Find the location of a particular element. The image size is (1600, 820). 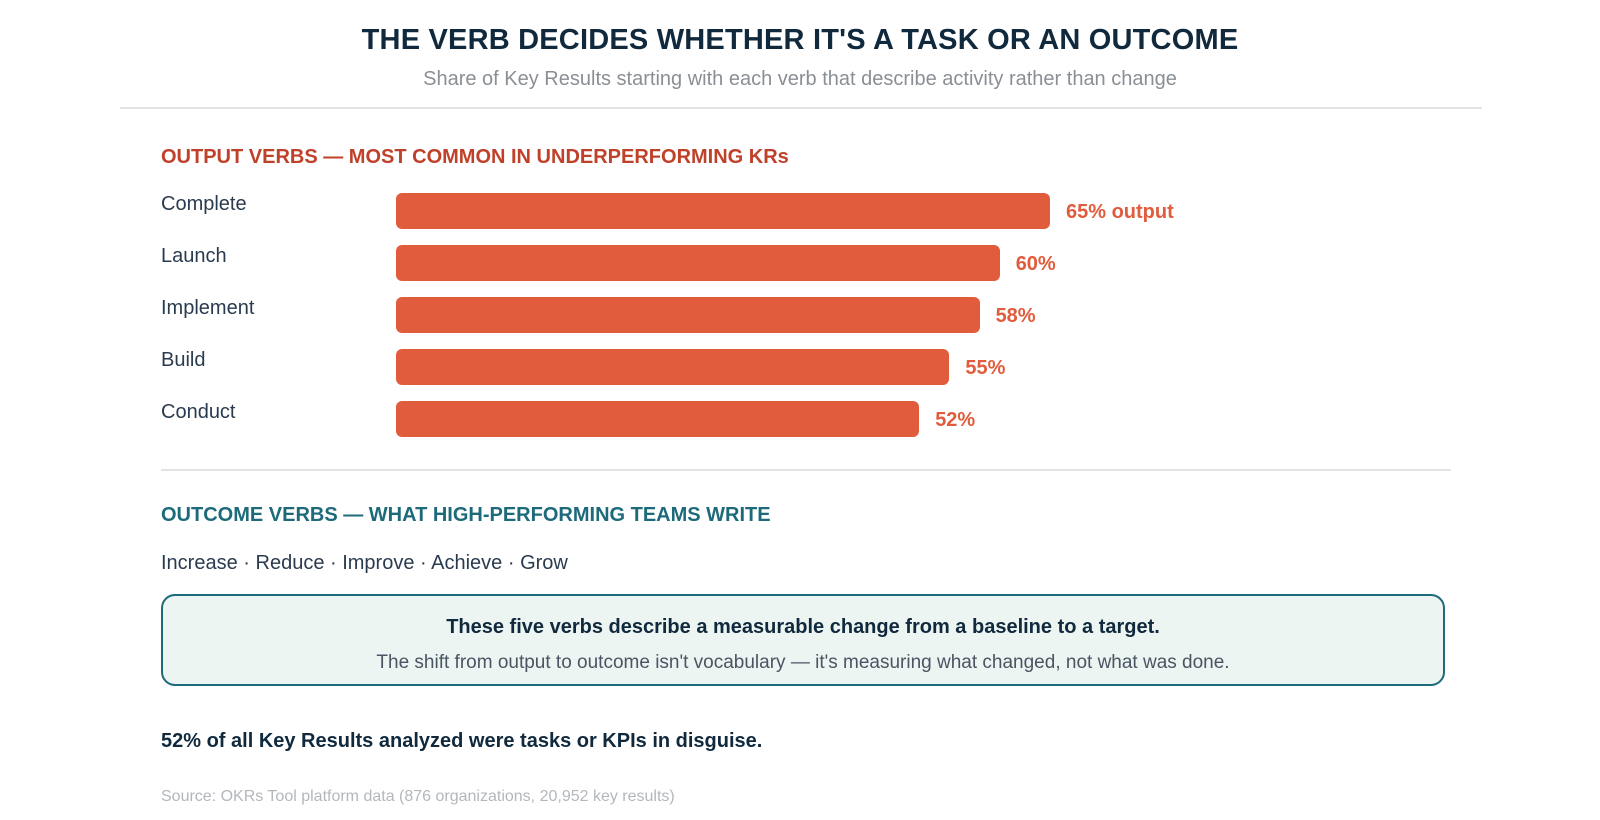

outcome-verb: Improve is located at coordinates (378, 563).